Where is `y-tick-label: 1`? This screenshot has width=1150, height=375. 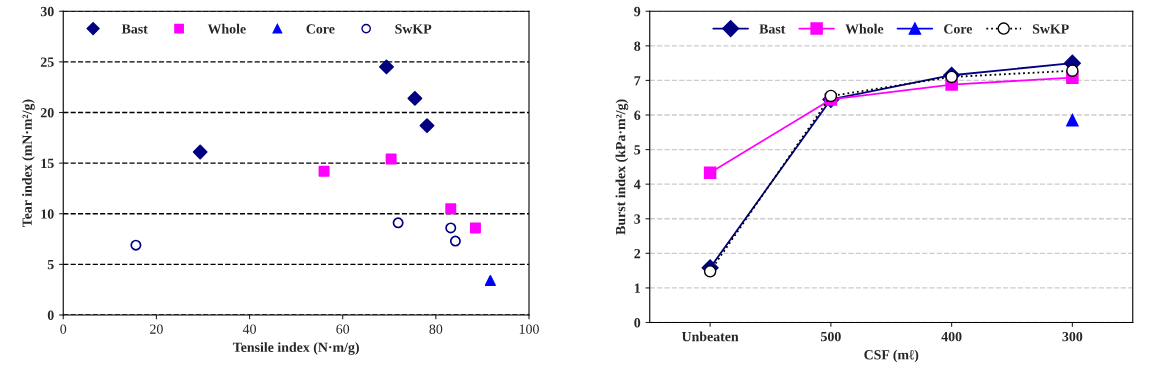 y-tick-label: 1 is located at coordinates (637, 288).